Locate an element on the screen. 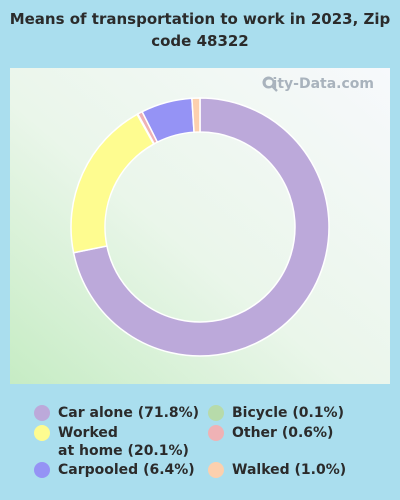  legend-label: Other (0.6%) is located at coordinates (283, 433).